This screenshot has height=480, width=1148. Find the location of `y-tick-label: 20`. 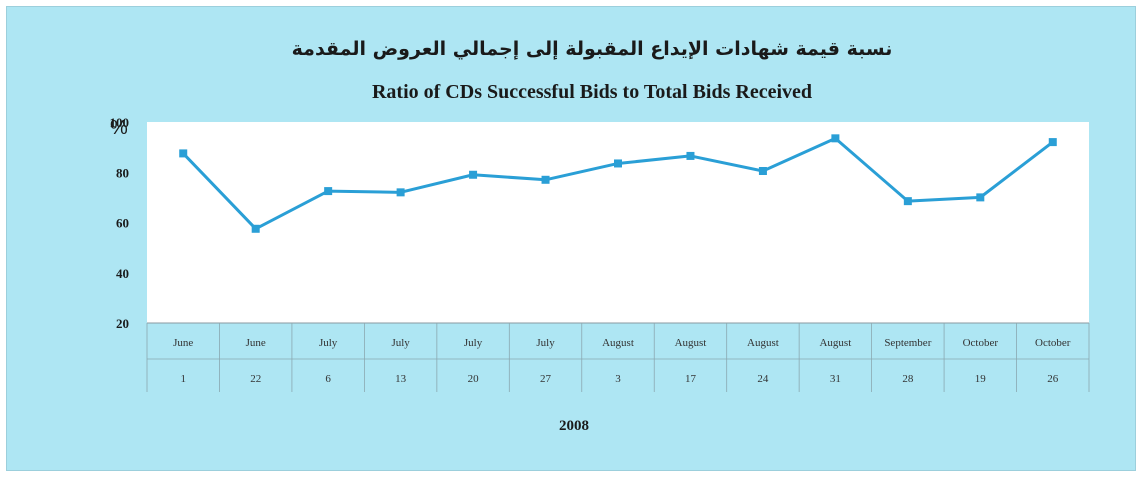

y-tick-label: 20 is located at coordinates (122, 323).